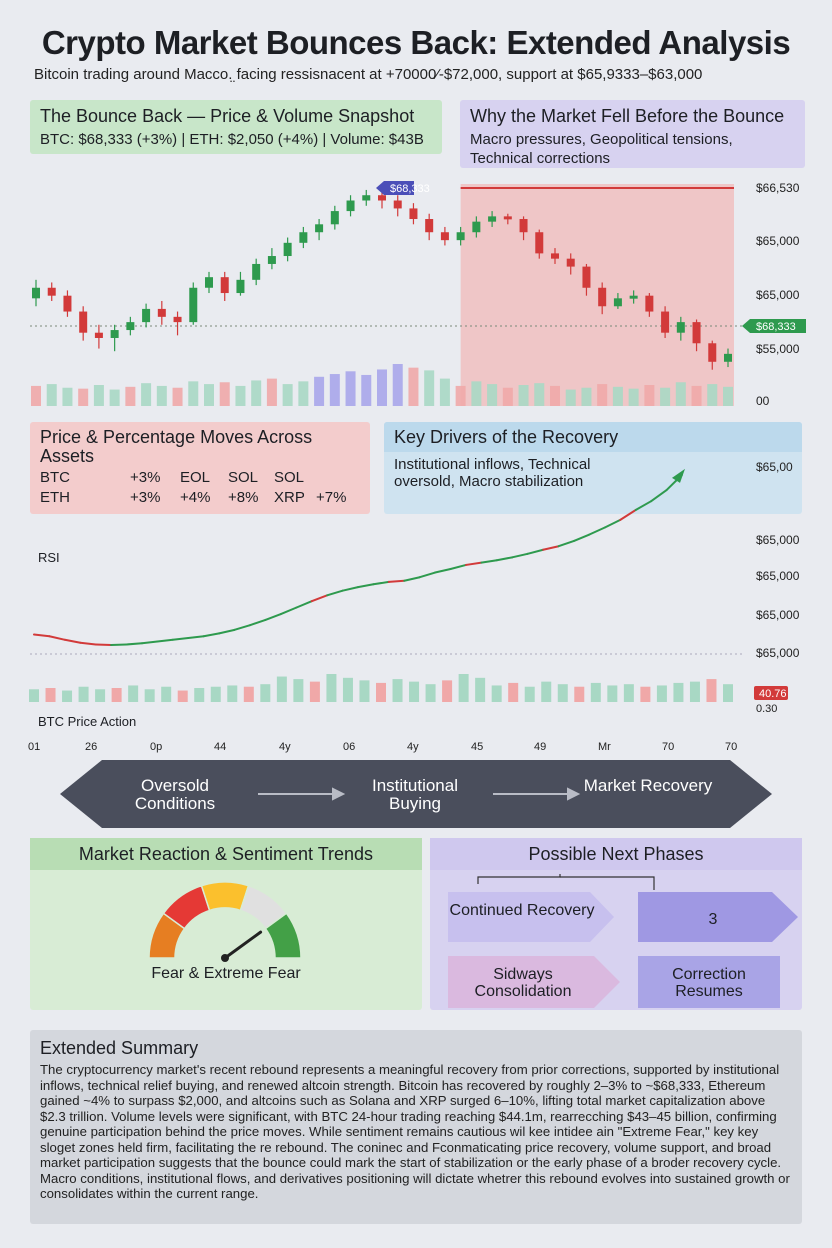 This screenshot has width=832, height=1248. What do you see at coordinates (522, 910) in the screenshot?
I see `phase-continued-recovery: Continued Recovery` at bounding box center [522, 910].